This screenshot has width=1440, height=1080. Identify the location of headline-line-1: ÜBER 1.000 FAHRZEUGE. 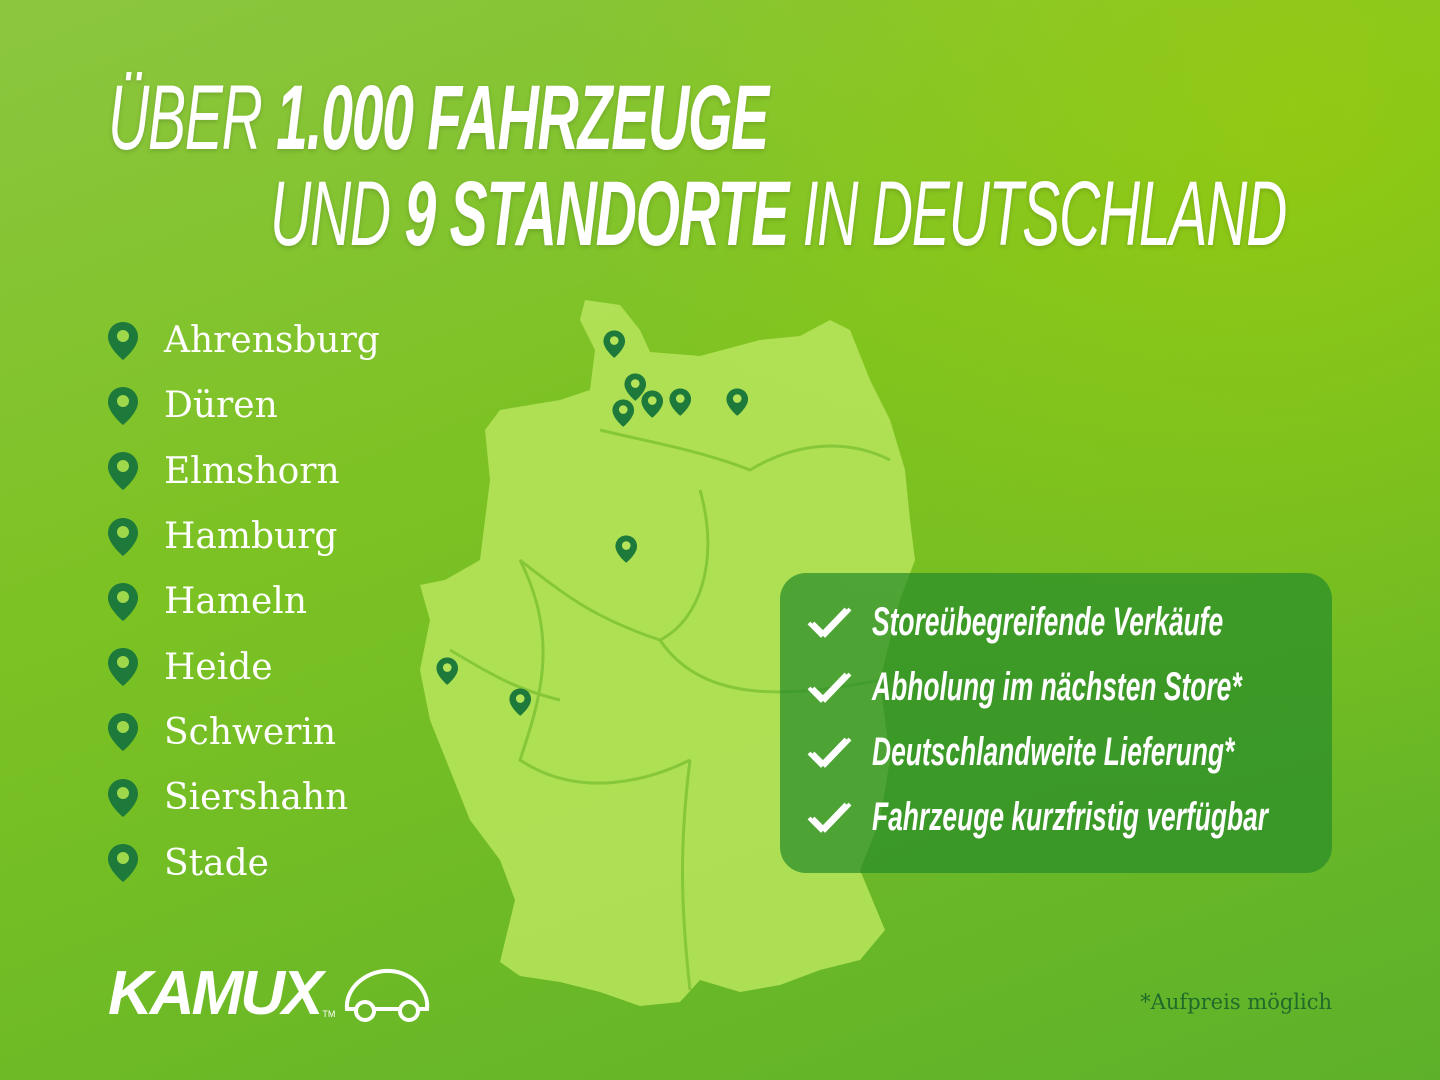
(666, 118).